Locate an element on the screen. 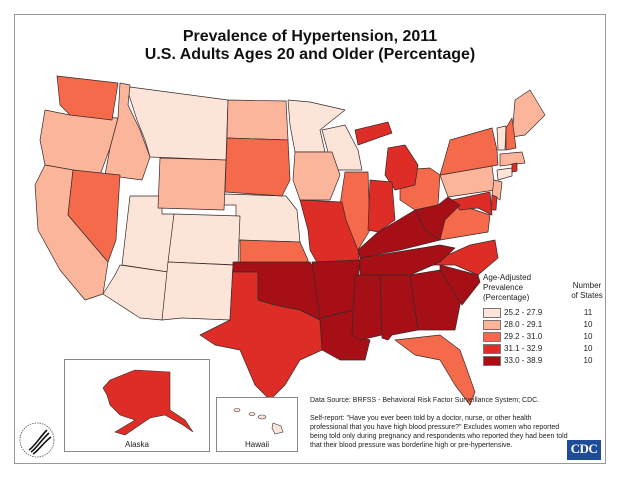 The width and height of the screenshot is (620, 479). state-FL is located at coordinates (435, 370).